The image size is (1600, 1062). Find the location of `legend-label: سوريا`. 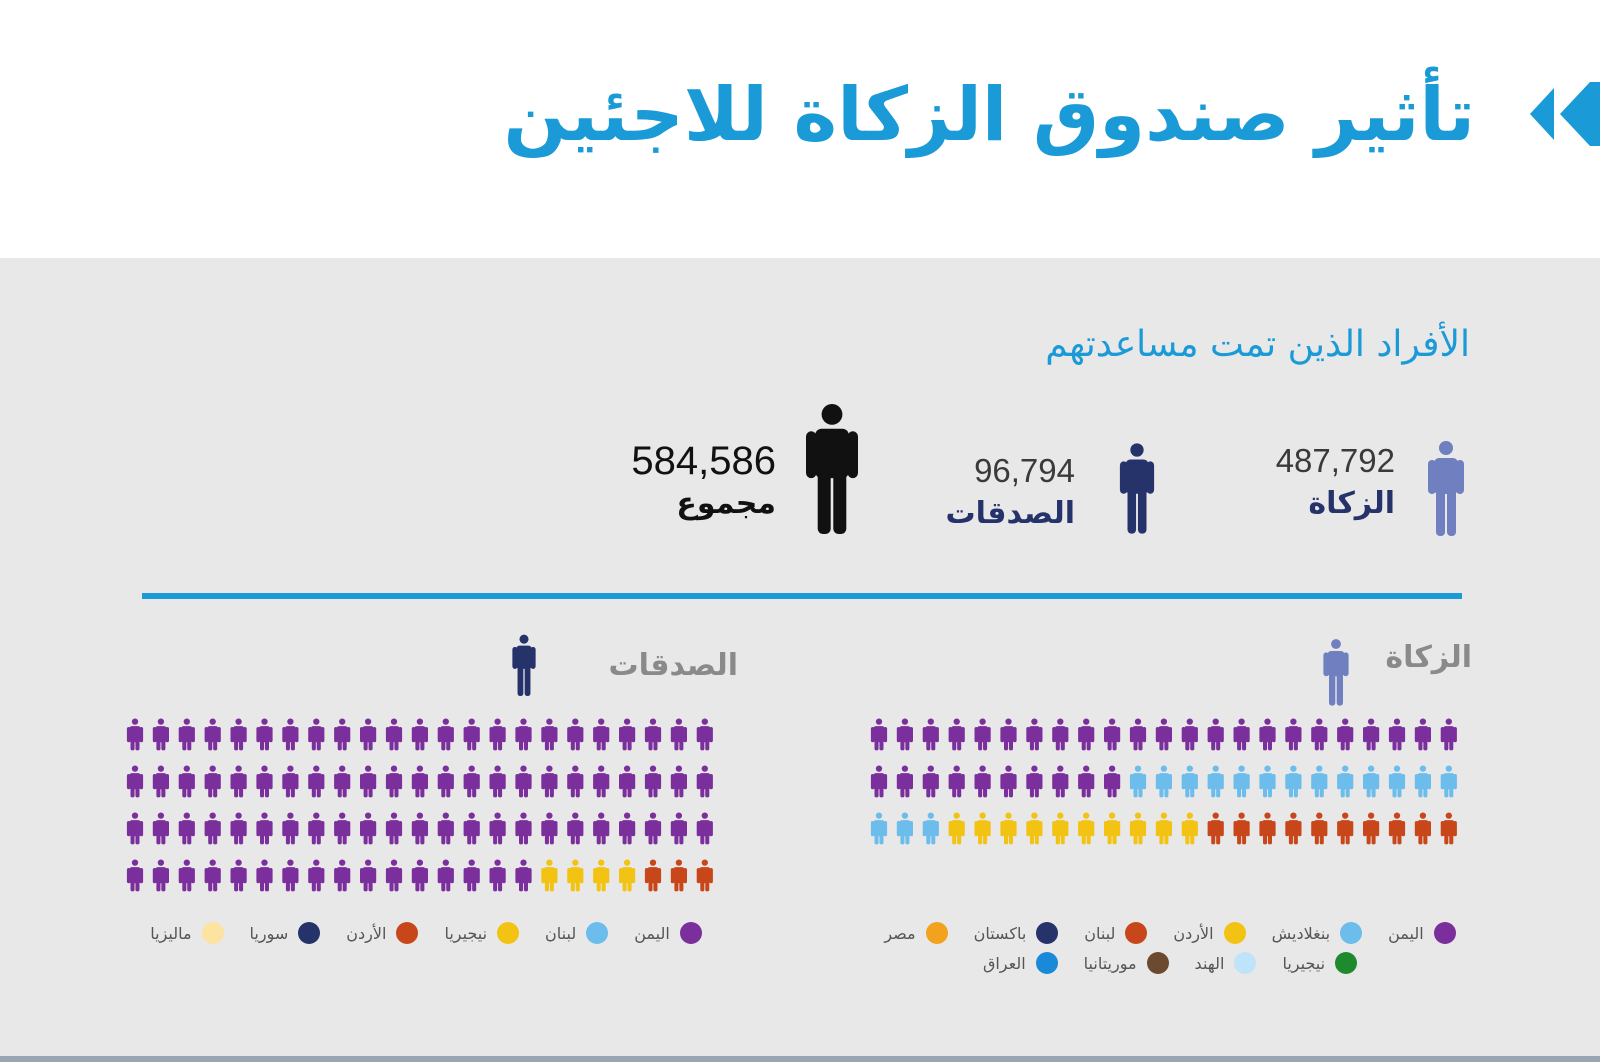

legend-label: سوريا is located at coordinates (269, 933).